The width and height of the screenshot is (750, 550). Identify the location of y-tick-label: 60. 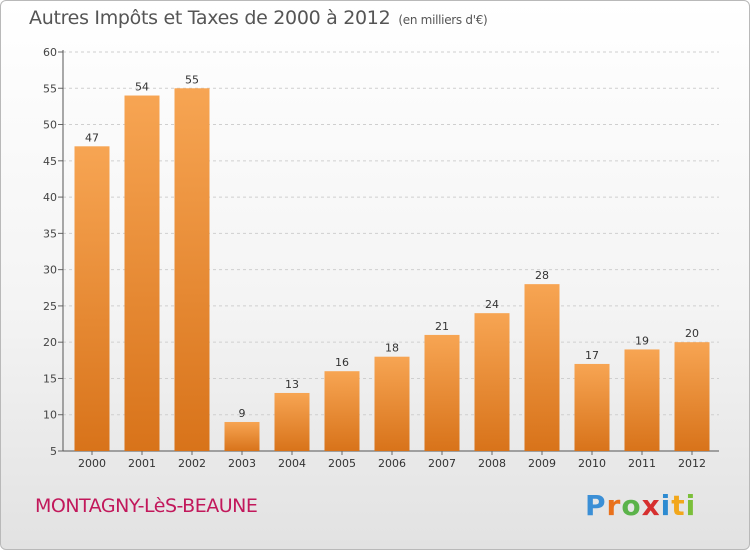
(50, 52).